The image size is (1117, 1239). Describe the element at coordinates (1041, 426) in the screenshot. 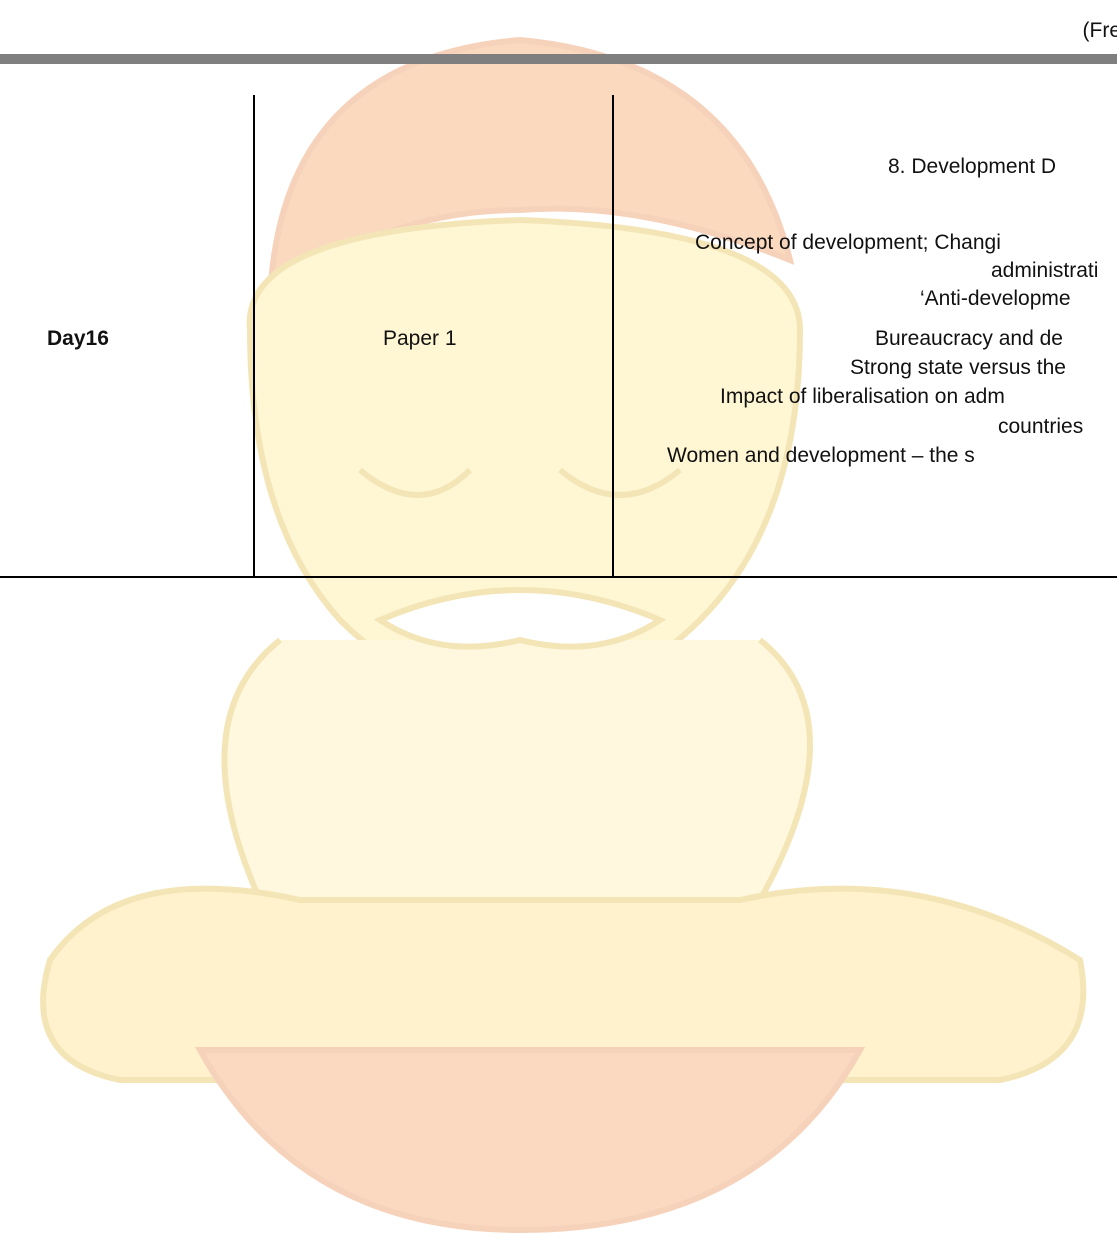

I see `topic-line: countries` at that location.